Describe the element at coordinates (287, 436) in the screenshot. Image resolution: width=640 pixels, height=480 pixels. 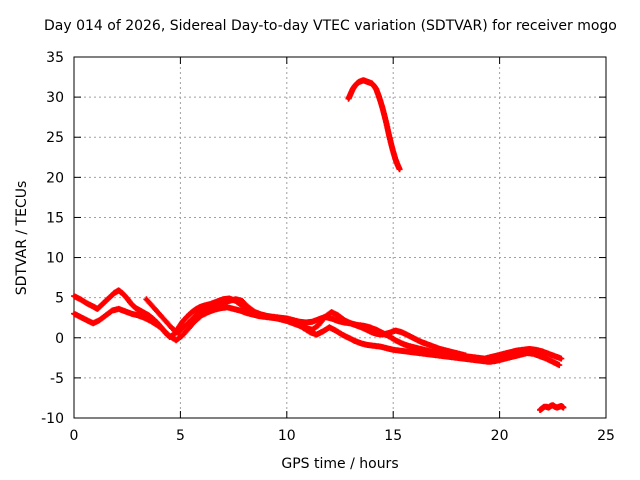
I see `x-tick-label: 10` at that location.